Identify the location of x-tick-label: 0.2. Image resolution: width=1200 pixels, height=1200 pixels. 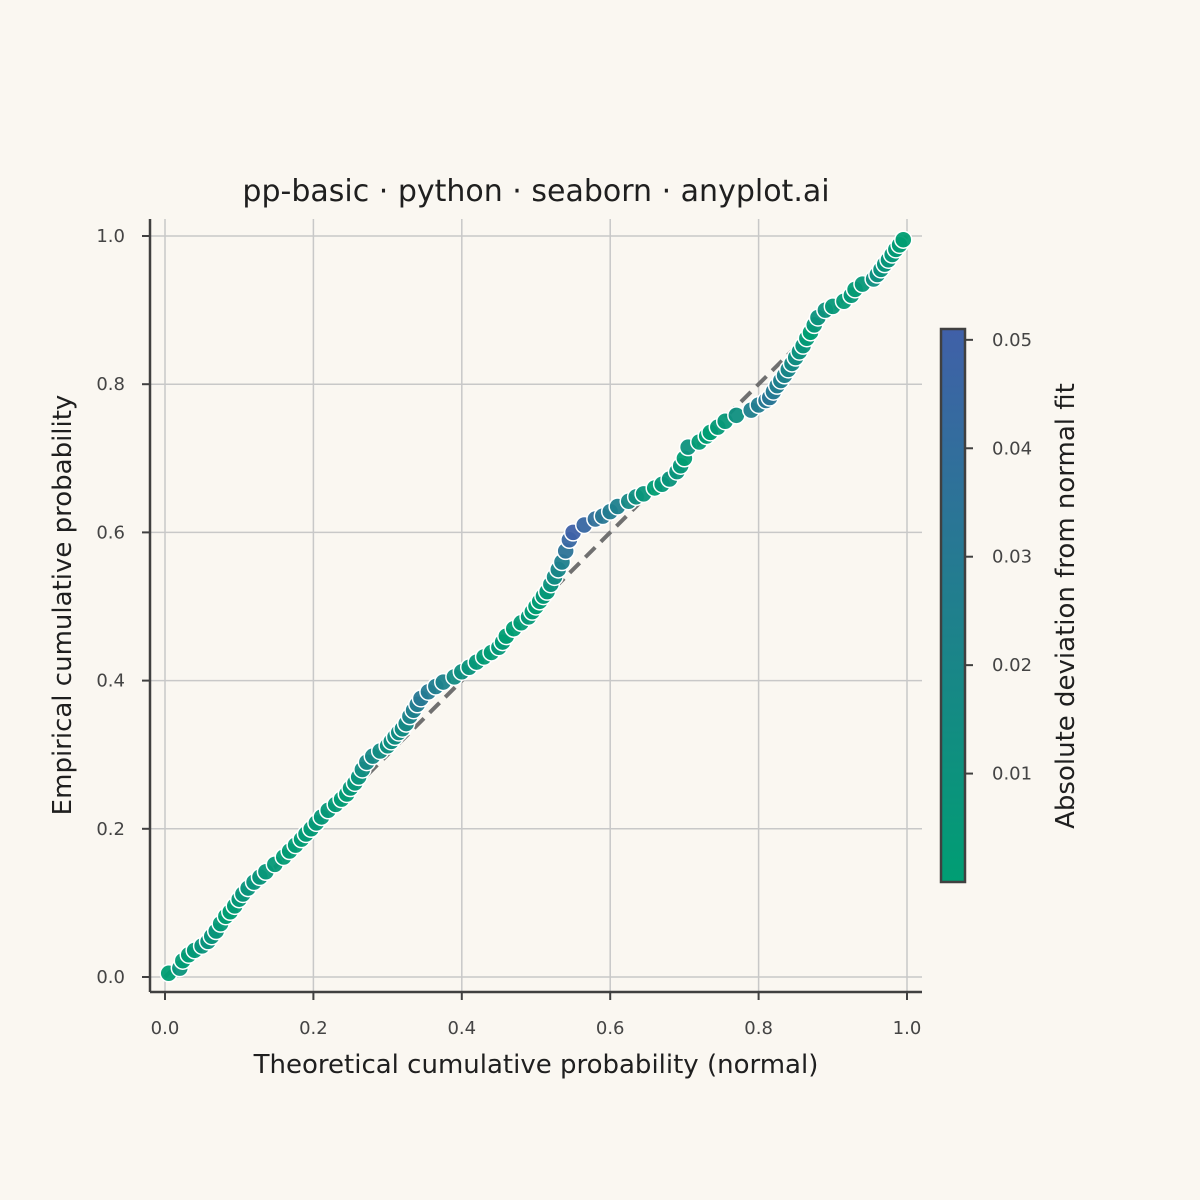
(313, 1028).